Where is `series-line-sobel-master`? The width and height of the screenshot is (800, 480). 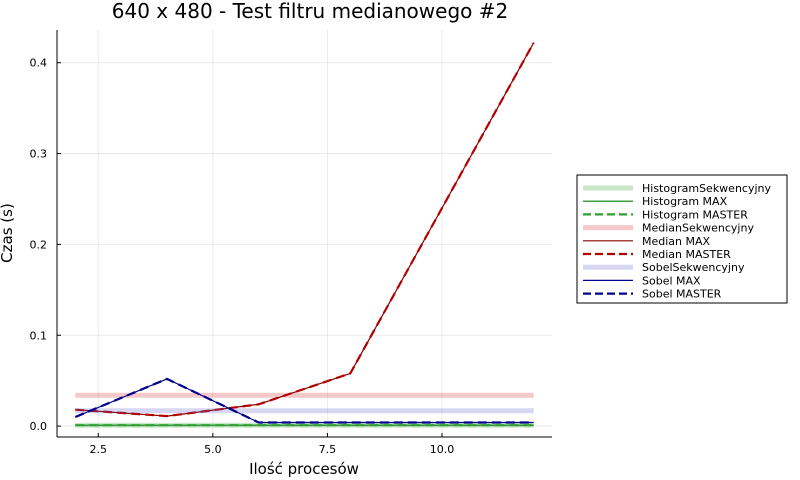 series-line-sobel-master is located at coordinates (304, 400).